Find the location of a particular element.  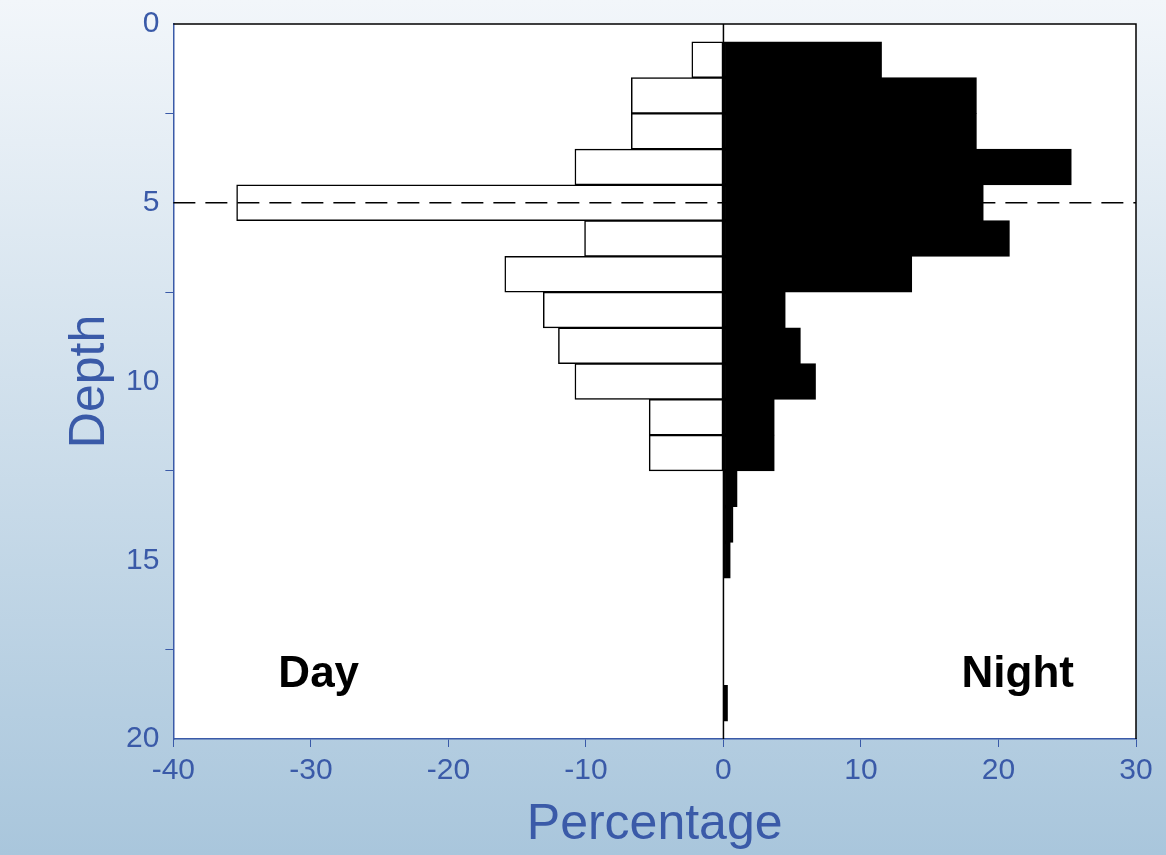

x-axis-title: Percentage is located at coordinates (654, 821).